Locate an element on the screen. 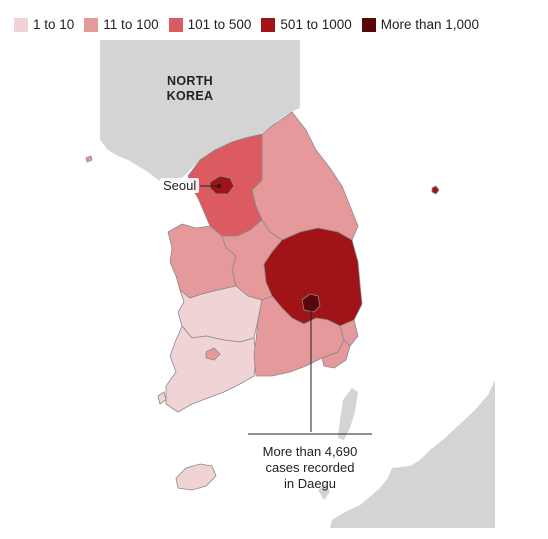 The width and height of the screenshot is (548, 539). daegu-annotation-line2: cases recorded is located at coordinates (310, 467).